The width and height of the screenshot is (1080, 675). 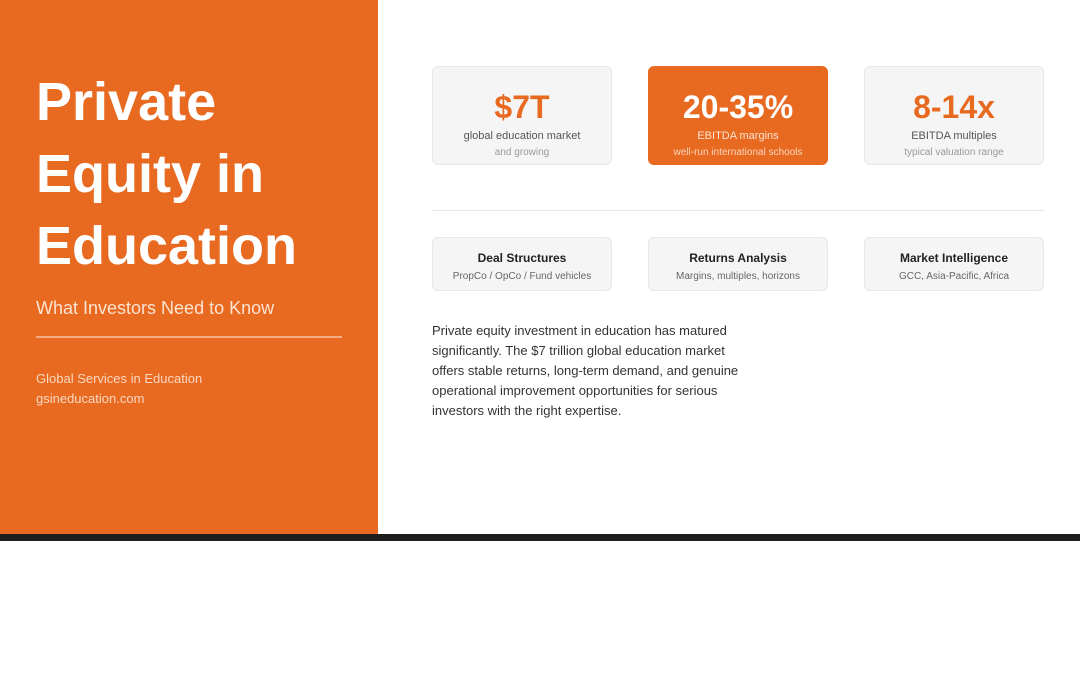 What do you see at coordinates (738, 152) in the screenshot?
I see `stat-sub: well-run international schools` at bounding box center [738, 152].